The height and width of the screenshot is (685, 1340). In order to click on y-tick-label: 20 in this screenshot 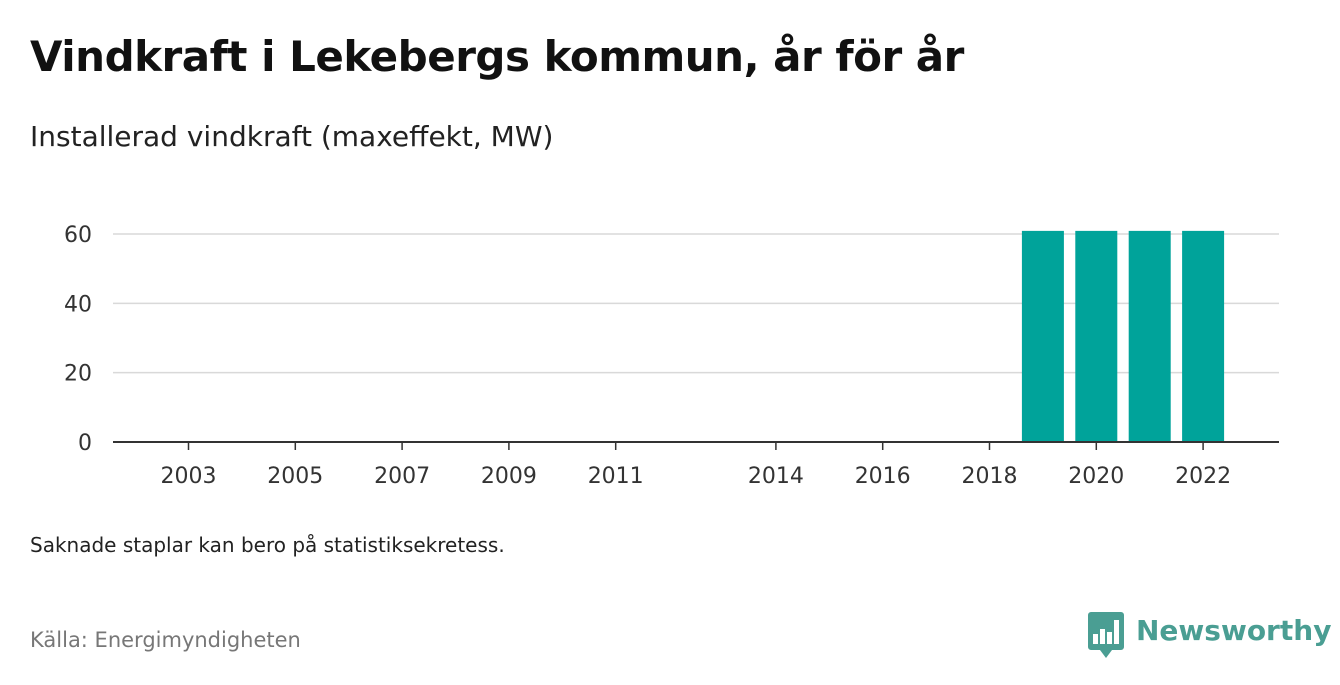, I will do `click(78, 374)`.